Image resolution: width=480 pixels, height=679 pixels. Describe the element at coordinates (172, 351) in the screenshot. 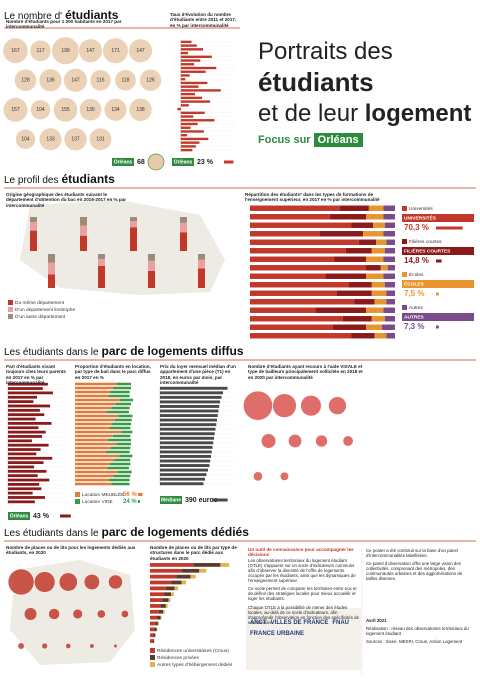

I see `section-title-bold: parc de logements diffus` at that location.